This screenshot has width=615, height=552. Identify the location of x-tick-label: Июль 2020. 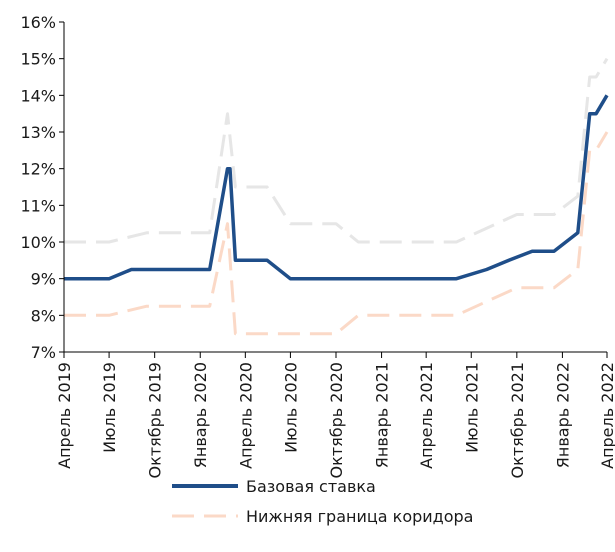
(290, 407).